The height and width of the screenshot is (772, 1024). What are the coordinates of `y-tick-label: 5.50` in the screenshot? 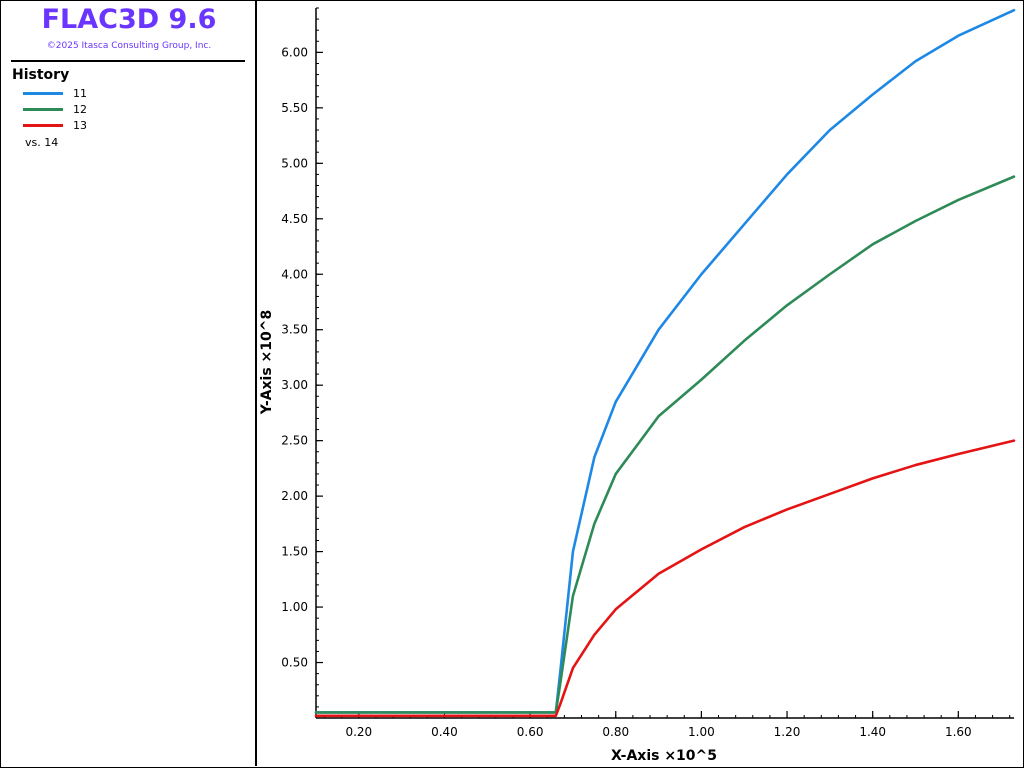 It's located at (294, 108).